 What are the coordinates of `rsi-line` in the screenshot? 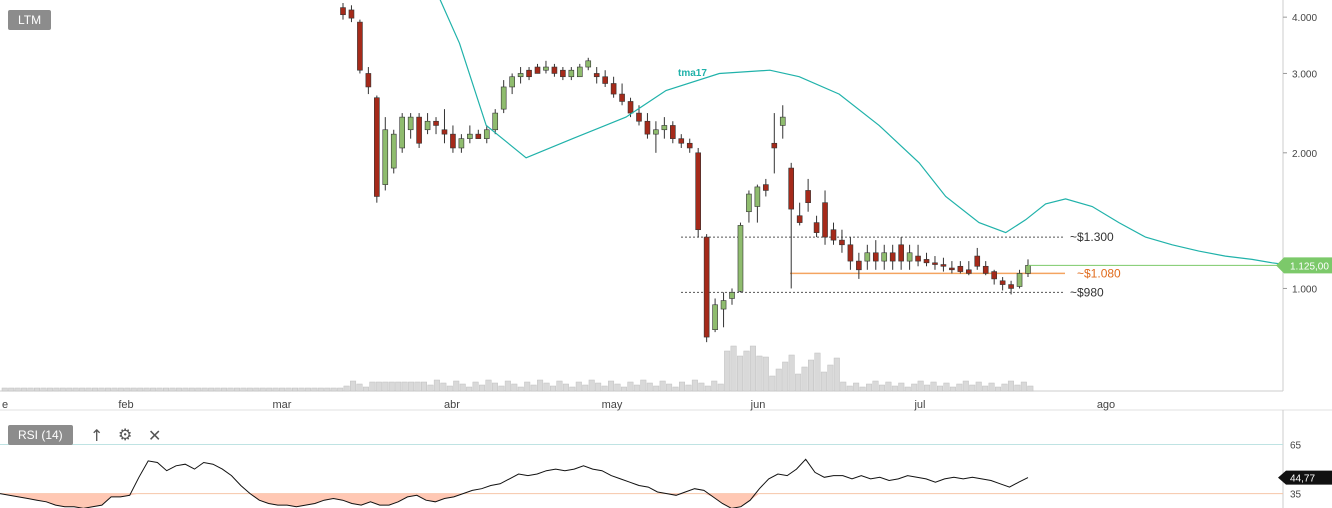 It's located at (514, 483).